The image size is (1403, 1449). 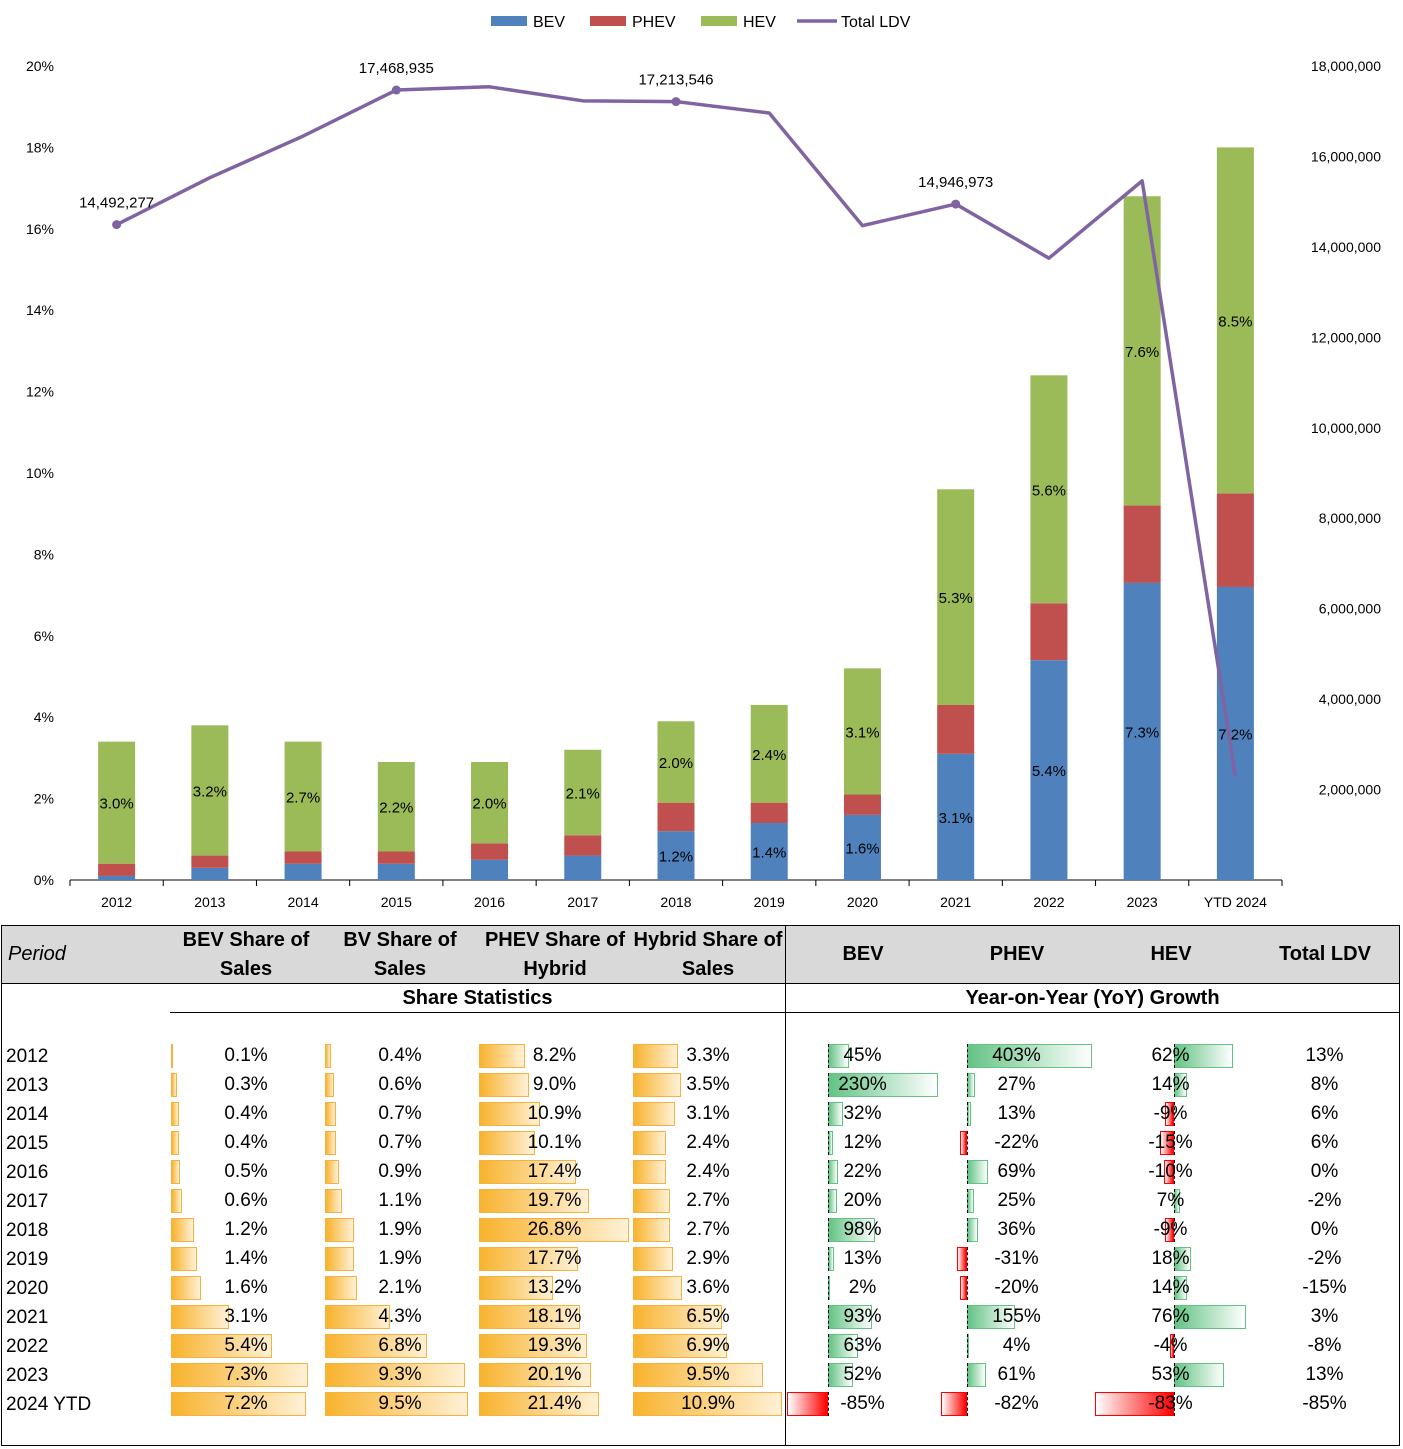 What do you see at coordinates (990, 1317) in the screenshot?
I see `growth-bar` at bounding box center [990, 1317].